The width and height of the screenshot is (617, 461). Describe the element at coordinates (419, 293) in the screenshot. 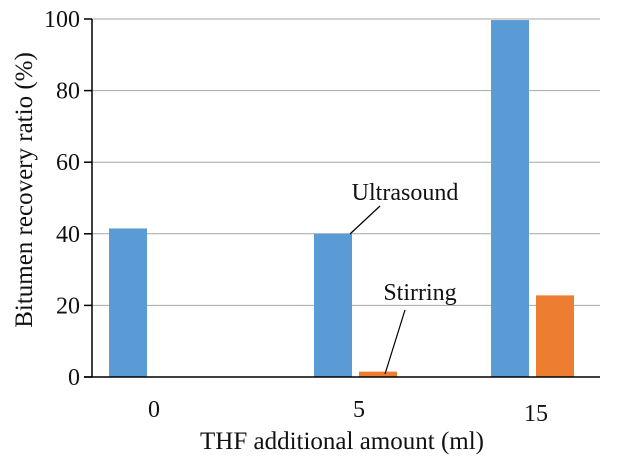

I see `annotation-label: Stirring` at that location.